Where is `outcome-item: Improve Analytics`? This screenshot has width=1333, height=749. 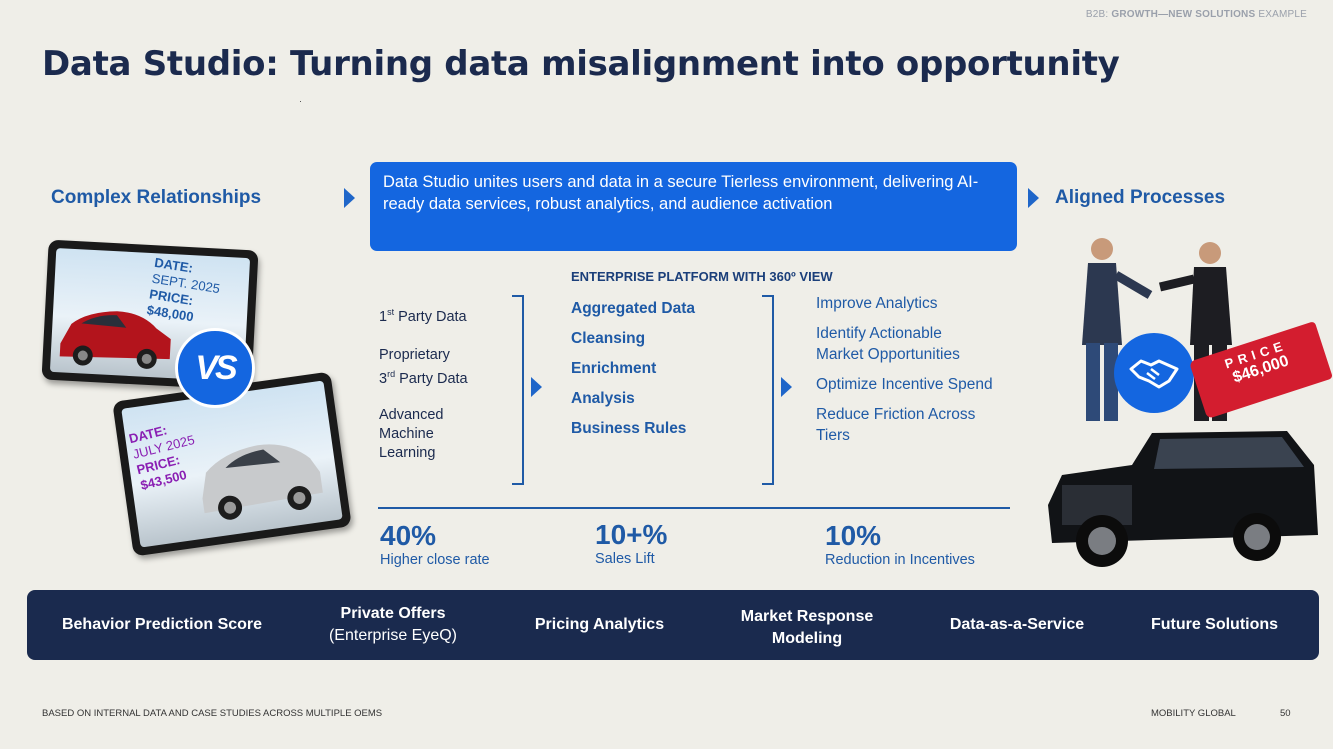
outcome-item: Improve Analytics is located at coordinates (877, 303).